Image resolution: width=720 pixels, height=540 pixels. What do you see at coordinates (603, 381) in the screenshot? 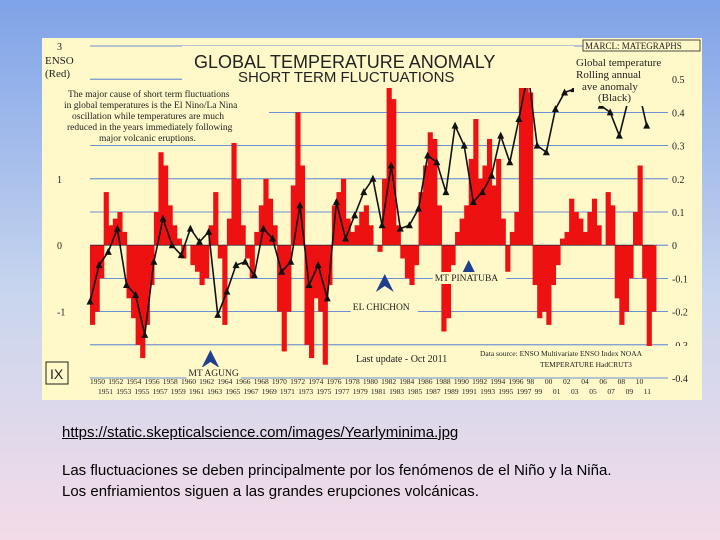
I see `x-label-top: 06` at bounding box center [603, 381].